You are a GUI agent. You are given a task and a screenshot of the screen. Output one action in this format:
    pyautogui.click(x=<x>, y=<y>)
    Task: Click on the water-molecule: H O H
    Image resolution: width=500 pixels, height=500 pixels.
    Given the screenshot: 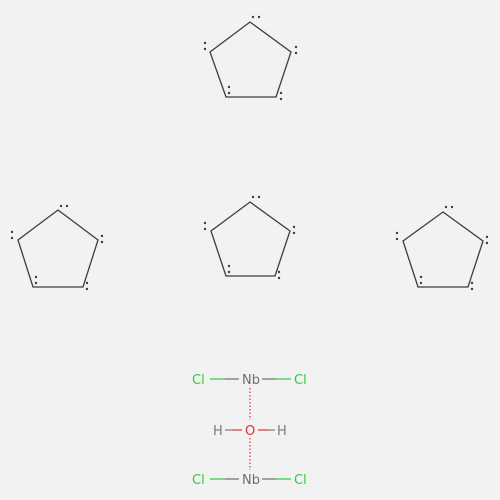 What is the action you would take?
    pyautogui.click(x=250, y=431)
    